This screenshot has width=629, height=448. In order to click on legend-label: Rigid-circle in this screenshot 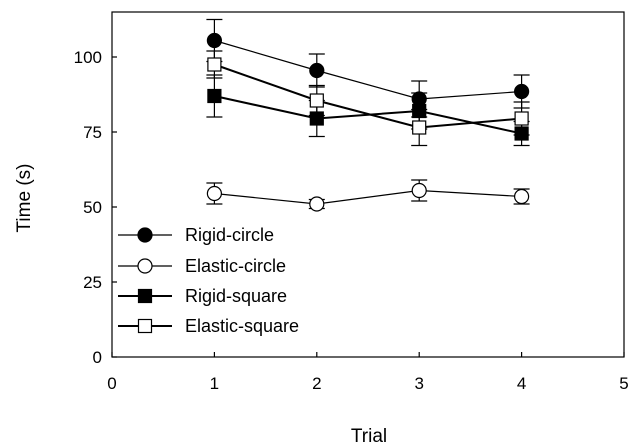, I will do `click(229, 235)`.